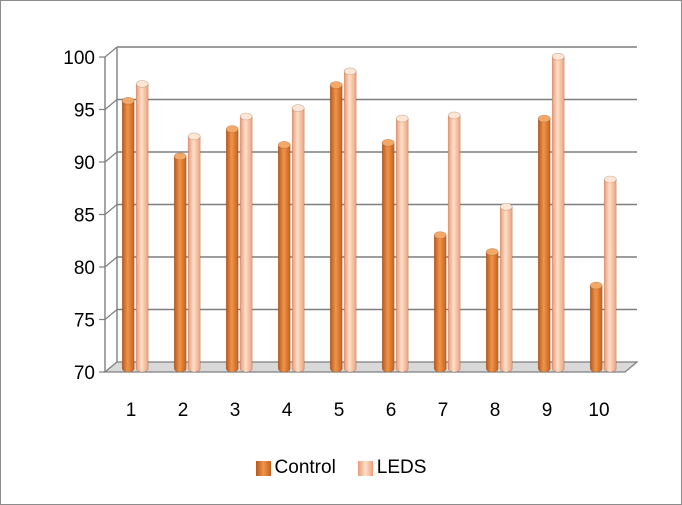  What do you see at coordinates (305, 467) in the screenshot?
I see `legend-label-control: Control` at bounding box center [305, 467].